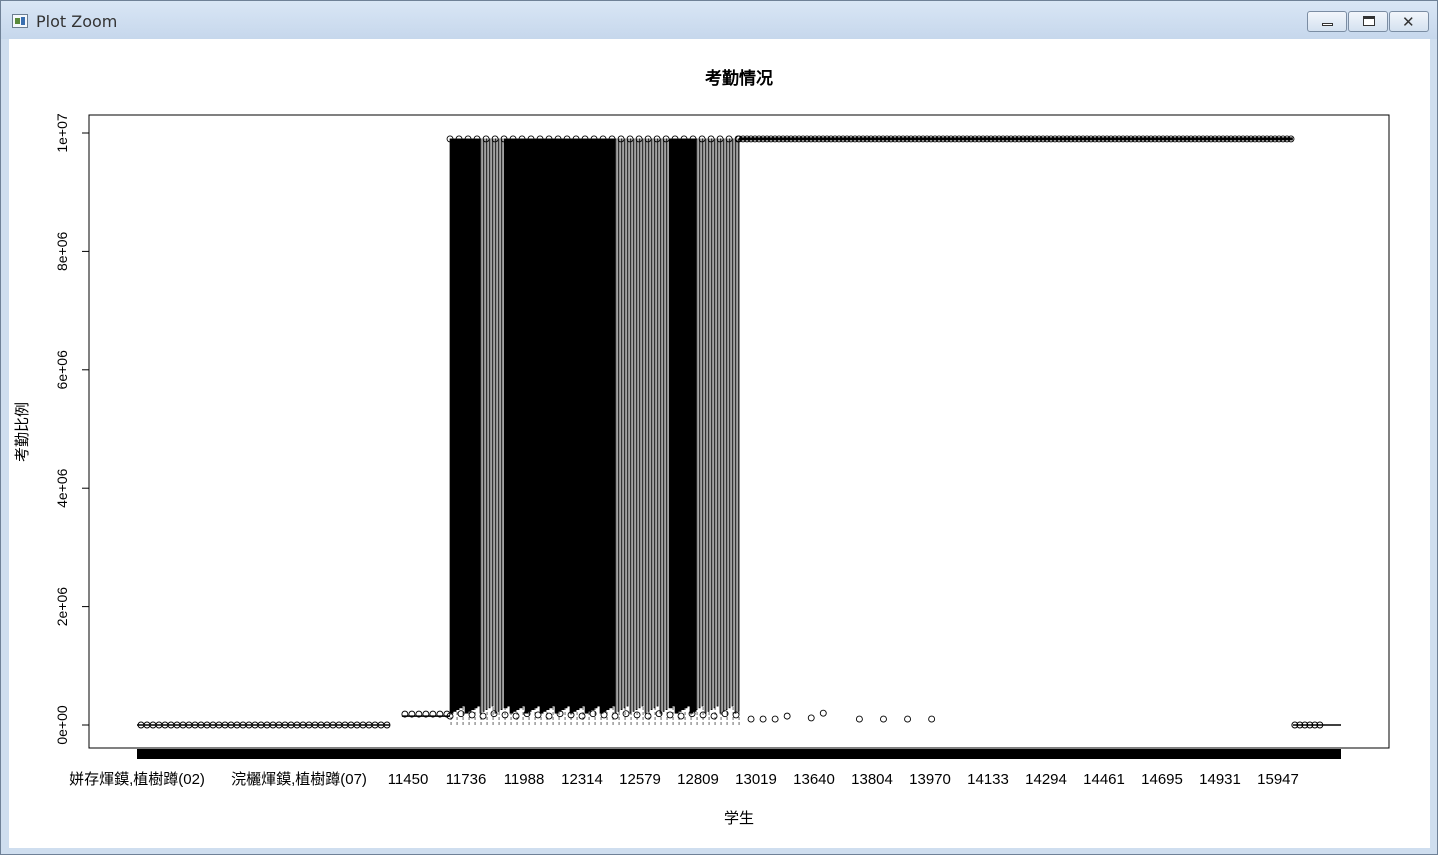 The width and height of the screenshot is (1438, 855). Describe the element at coordinates (1220, 779) in the screenshot. I see `x-tick-label: 14931` at that location.